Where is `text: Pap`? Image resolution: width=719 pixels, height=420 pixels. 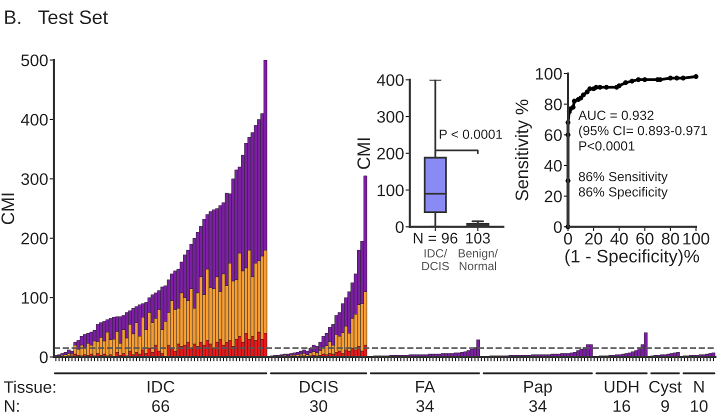 text: Pap is located at coordinates (538, 388).